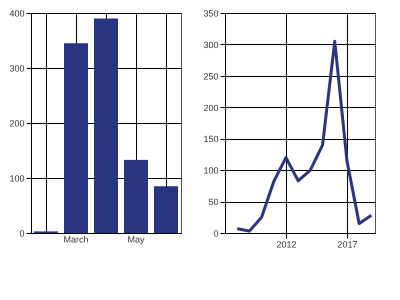  What do you see at coordinates (286, 245) in the screenshot?
I see `x-tick-label: 2012` at bounding box center [286, 245].